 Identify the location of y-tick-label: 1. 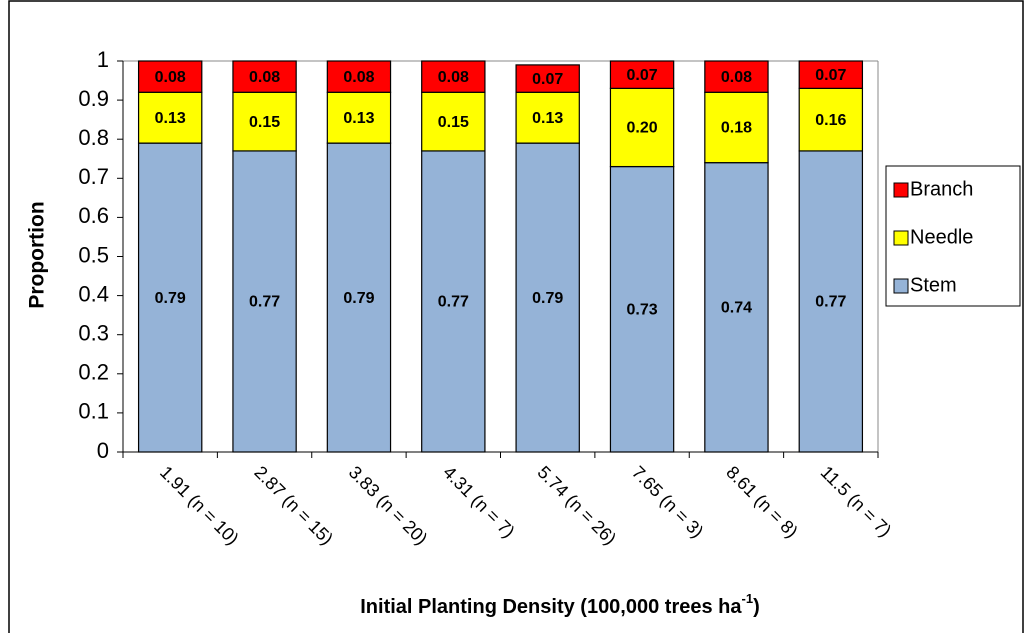
(103, 59).